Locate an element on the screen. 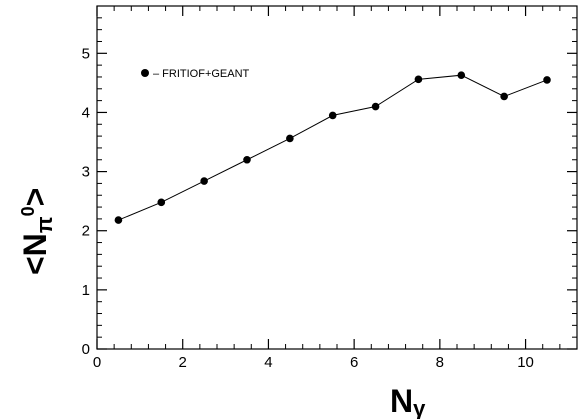 Image resolution: width=583 pixels, height=419 pixels. x-axis-title: Nγ is located at coordinates (408, 401).